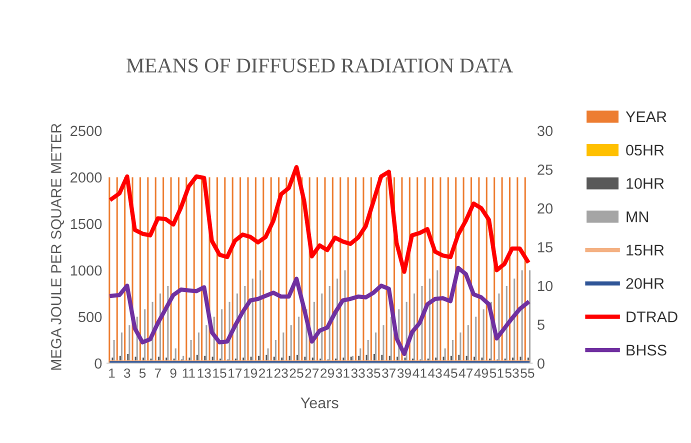  Describe the element at coordinates (188, 373) in the screenshot. I see `x-tick-label: 11` at that location.